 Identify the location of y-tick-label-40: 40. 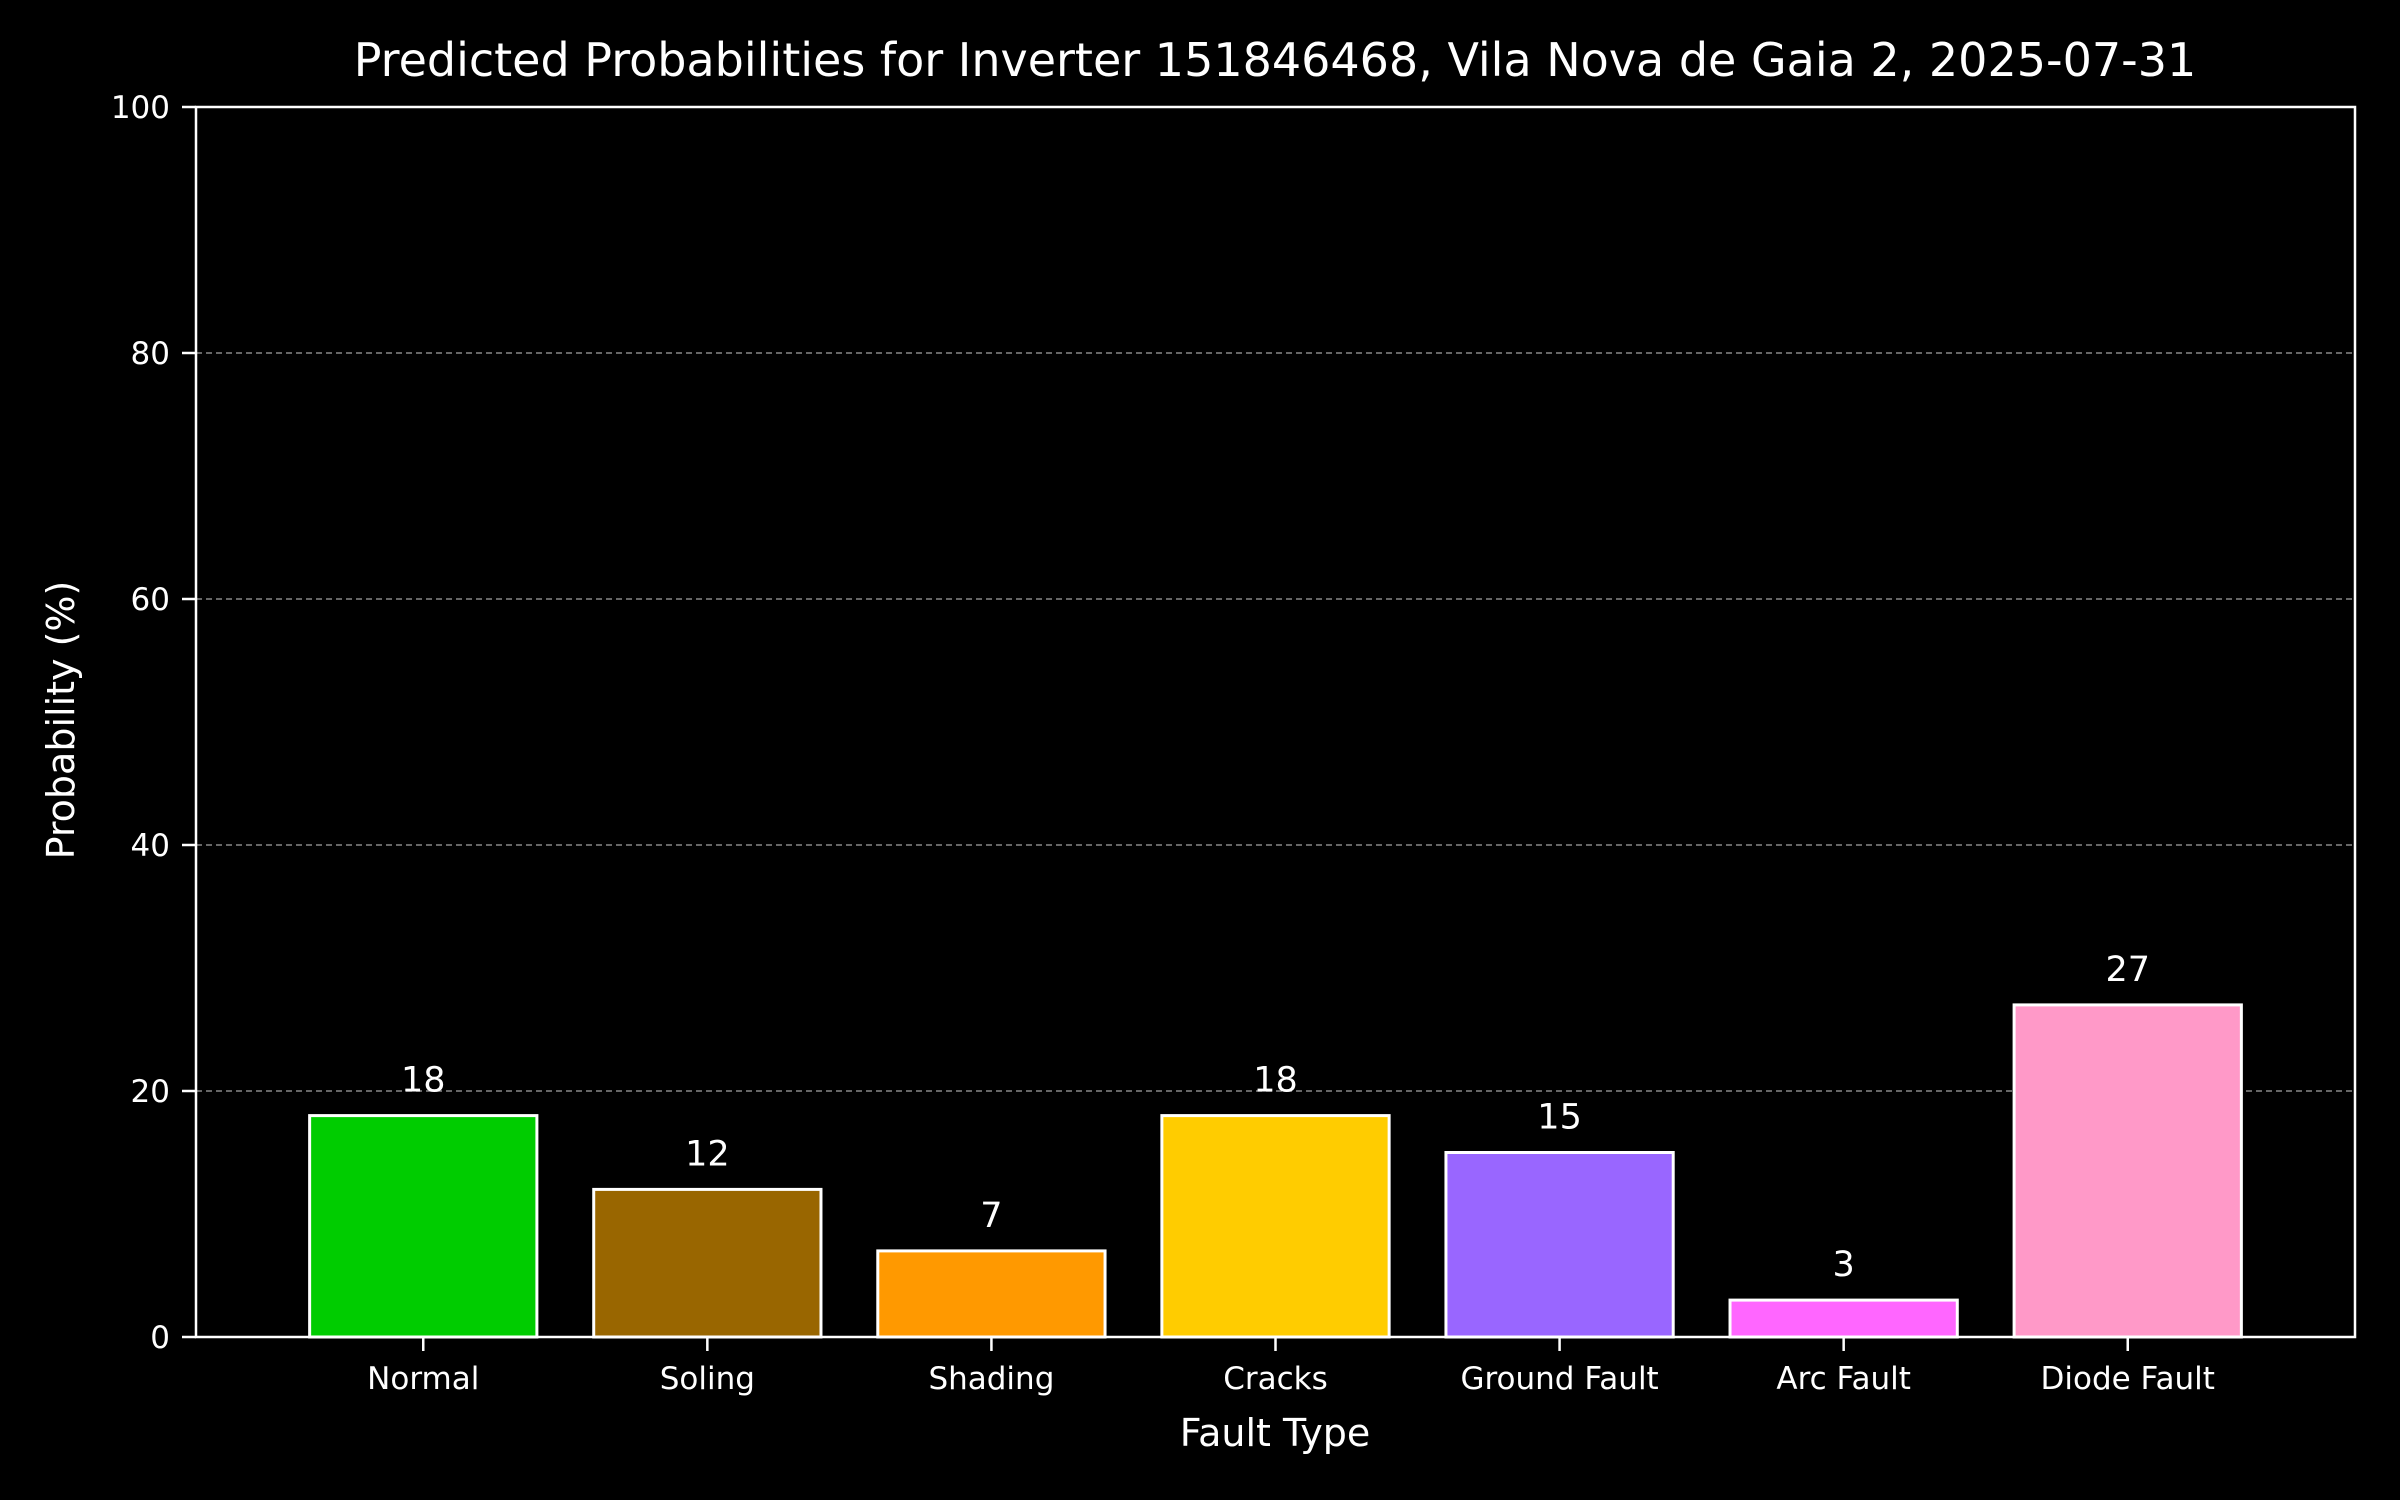
(150, 846).